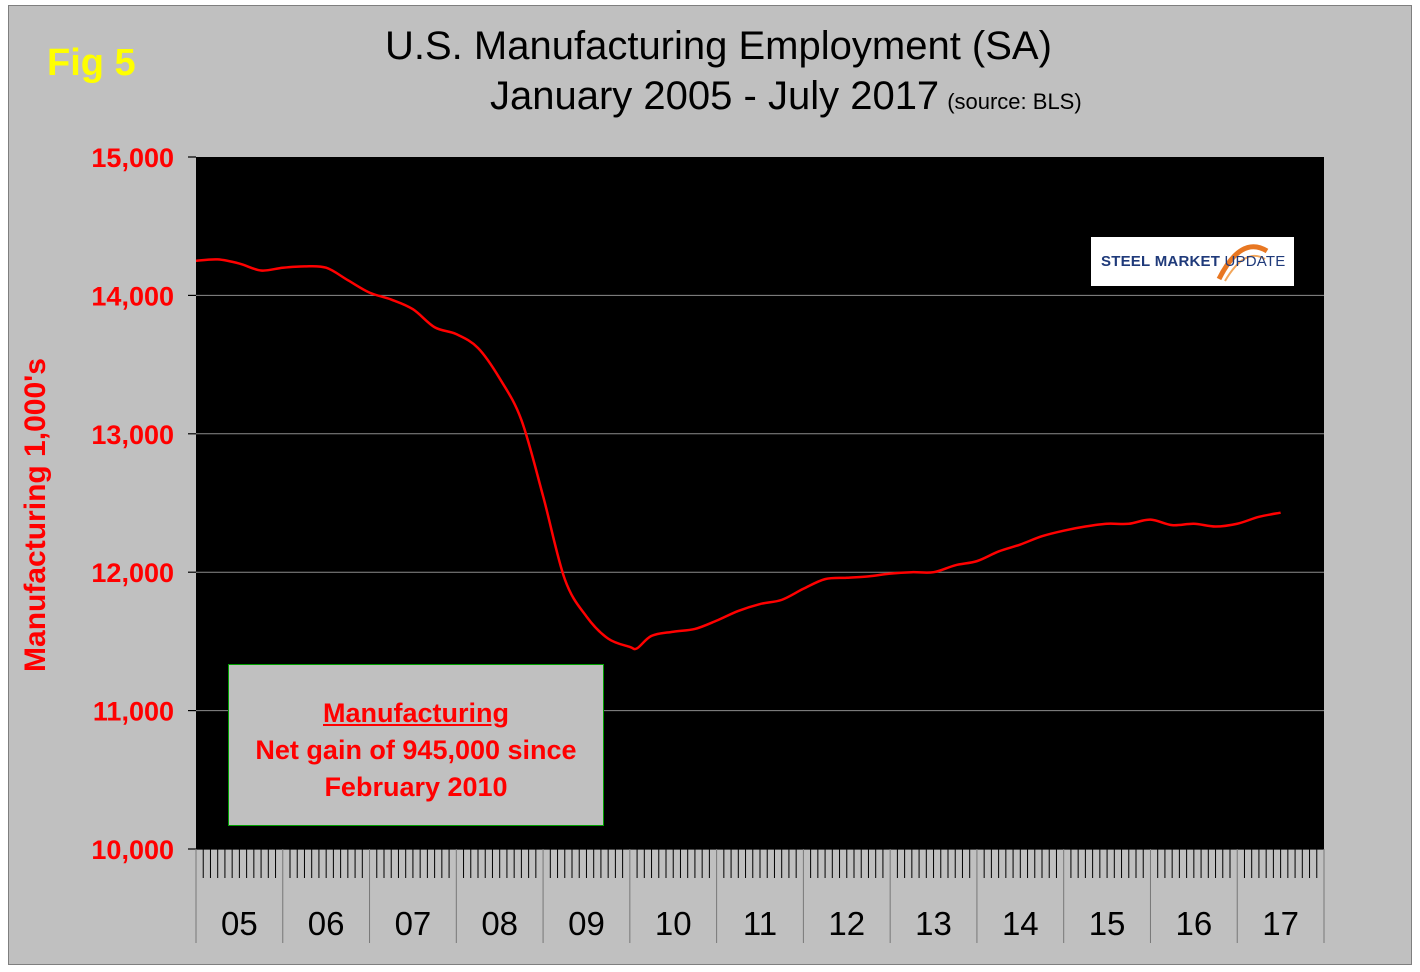 The image size is (1420, 972). I want to click on x-axis-band: 05 06 07 08 09 10 11 12 13 14 15 16 17, so click(760, 895).